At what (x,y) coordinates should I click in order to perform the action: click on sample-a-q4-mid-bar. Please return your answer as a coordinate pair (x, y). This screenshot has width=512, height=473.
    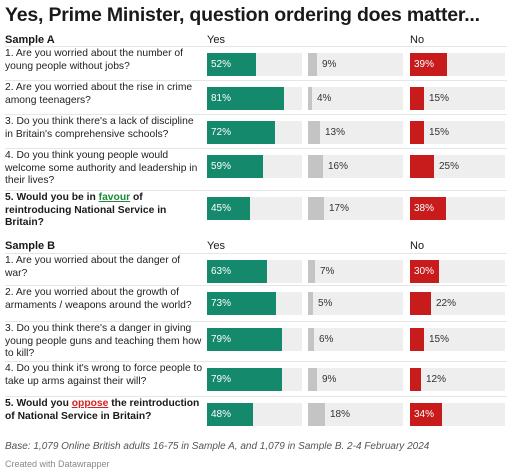
    Looking at the image, I should click on (315, 166).